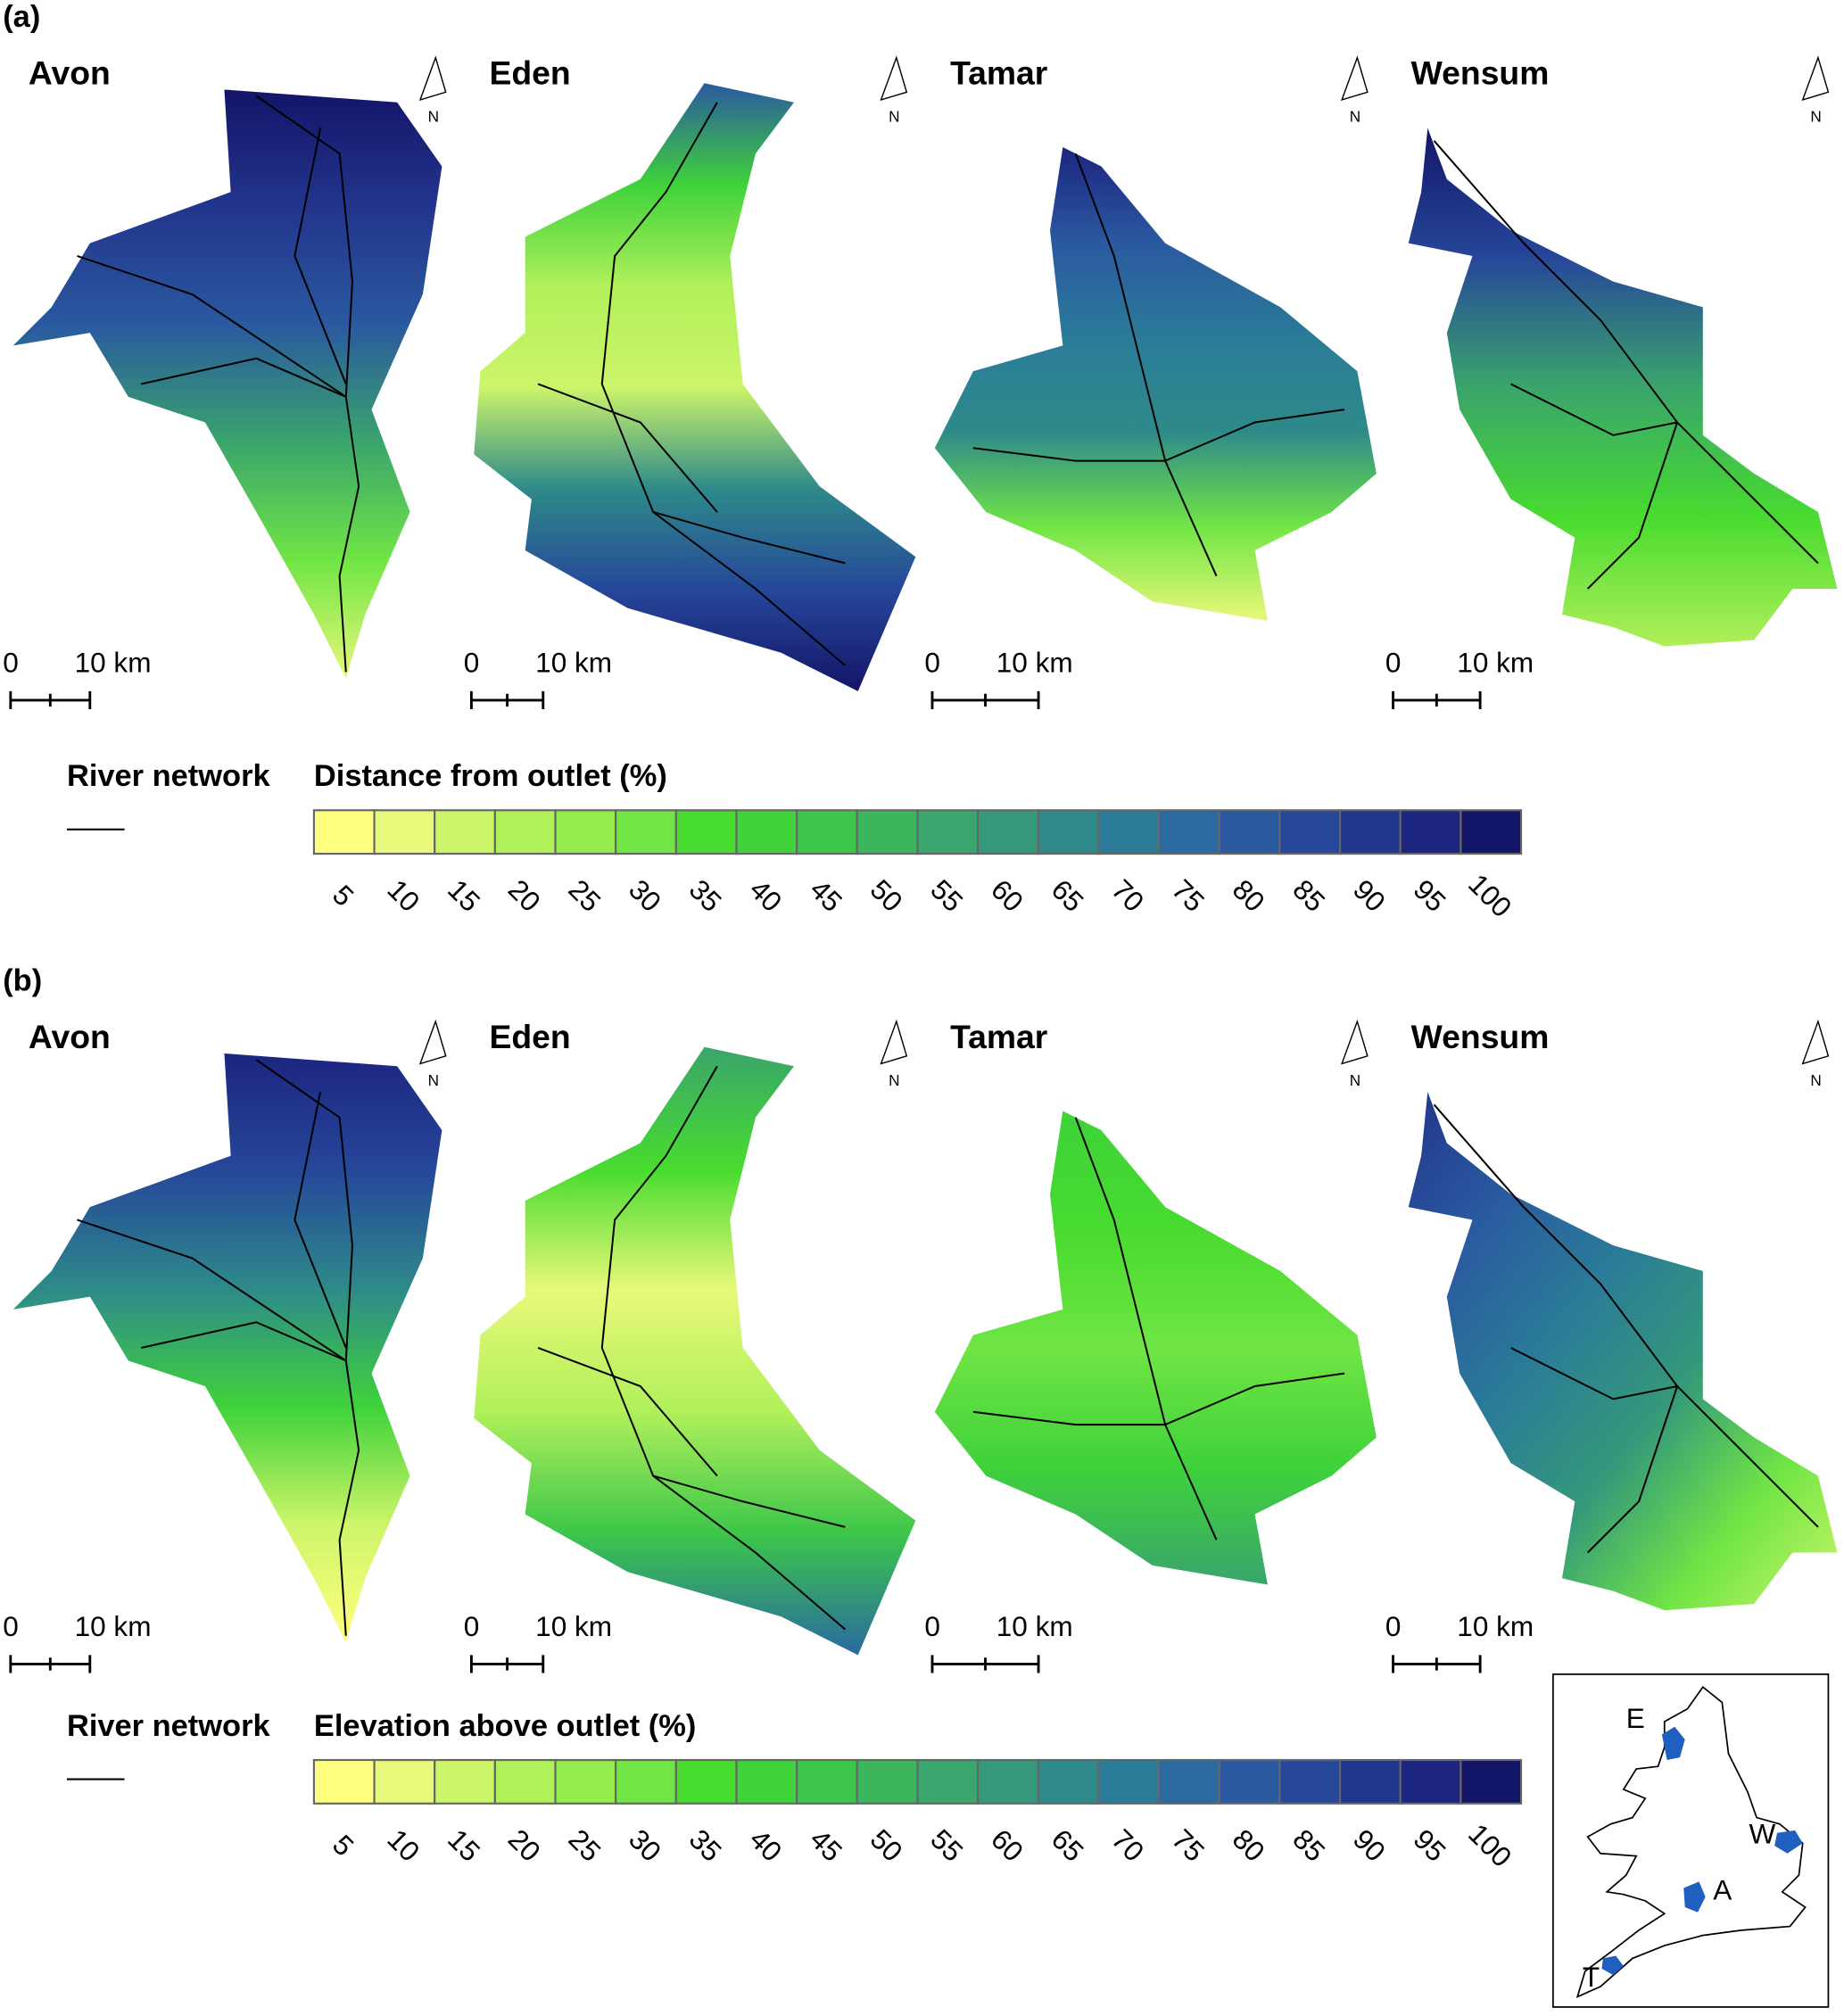 The image size is (1844, 2016). What do you see at coordinates (886, 1844) in the screenshot?
I see `legend-tick-label: 50` at bounding box center [886, 1844].